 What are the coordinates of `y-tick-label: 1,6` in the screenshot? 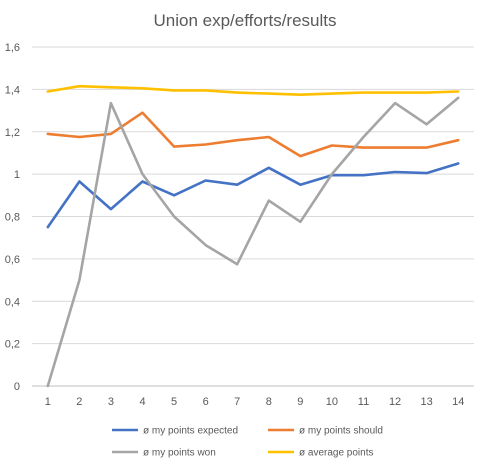 It's located at (12, 48).